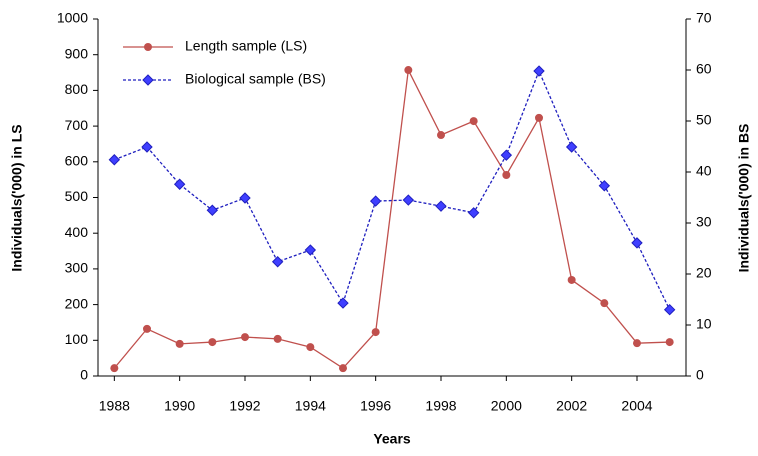  I want to click on y-tick-label: 600, so click(77, 161).